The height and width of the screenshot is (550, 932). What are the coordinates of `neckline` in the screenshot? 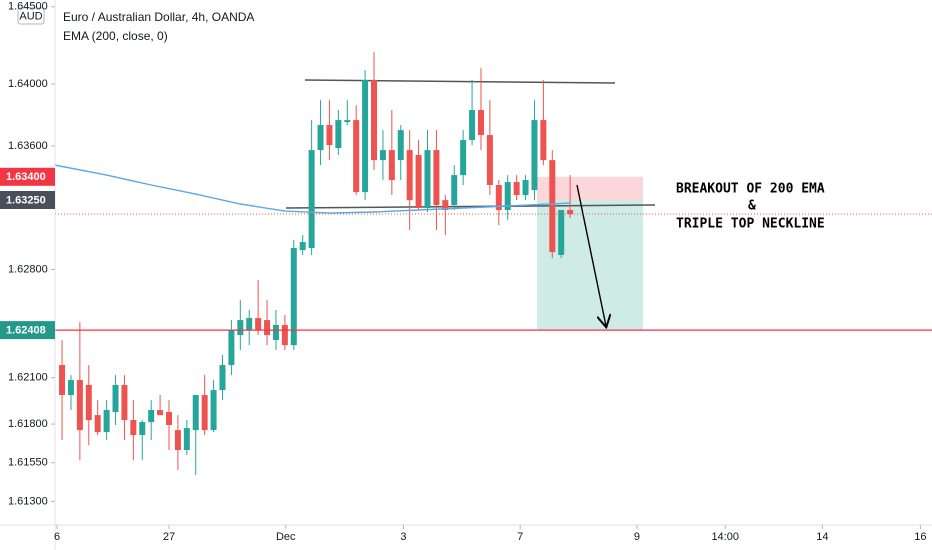 It's located at (470, 206).